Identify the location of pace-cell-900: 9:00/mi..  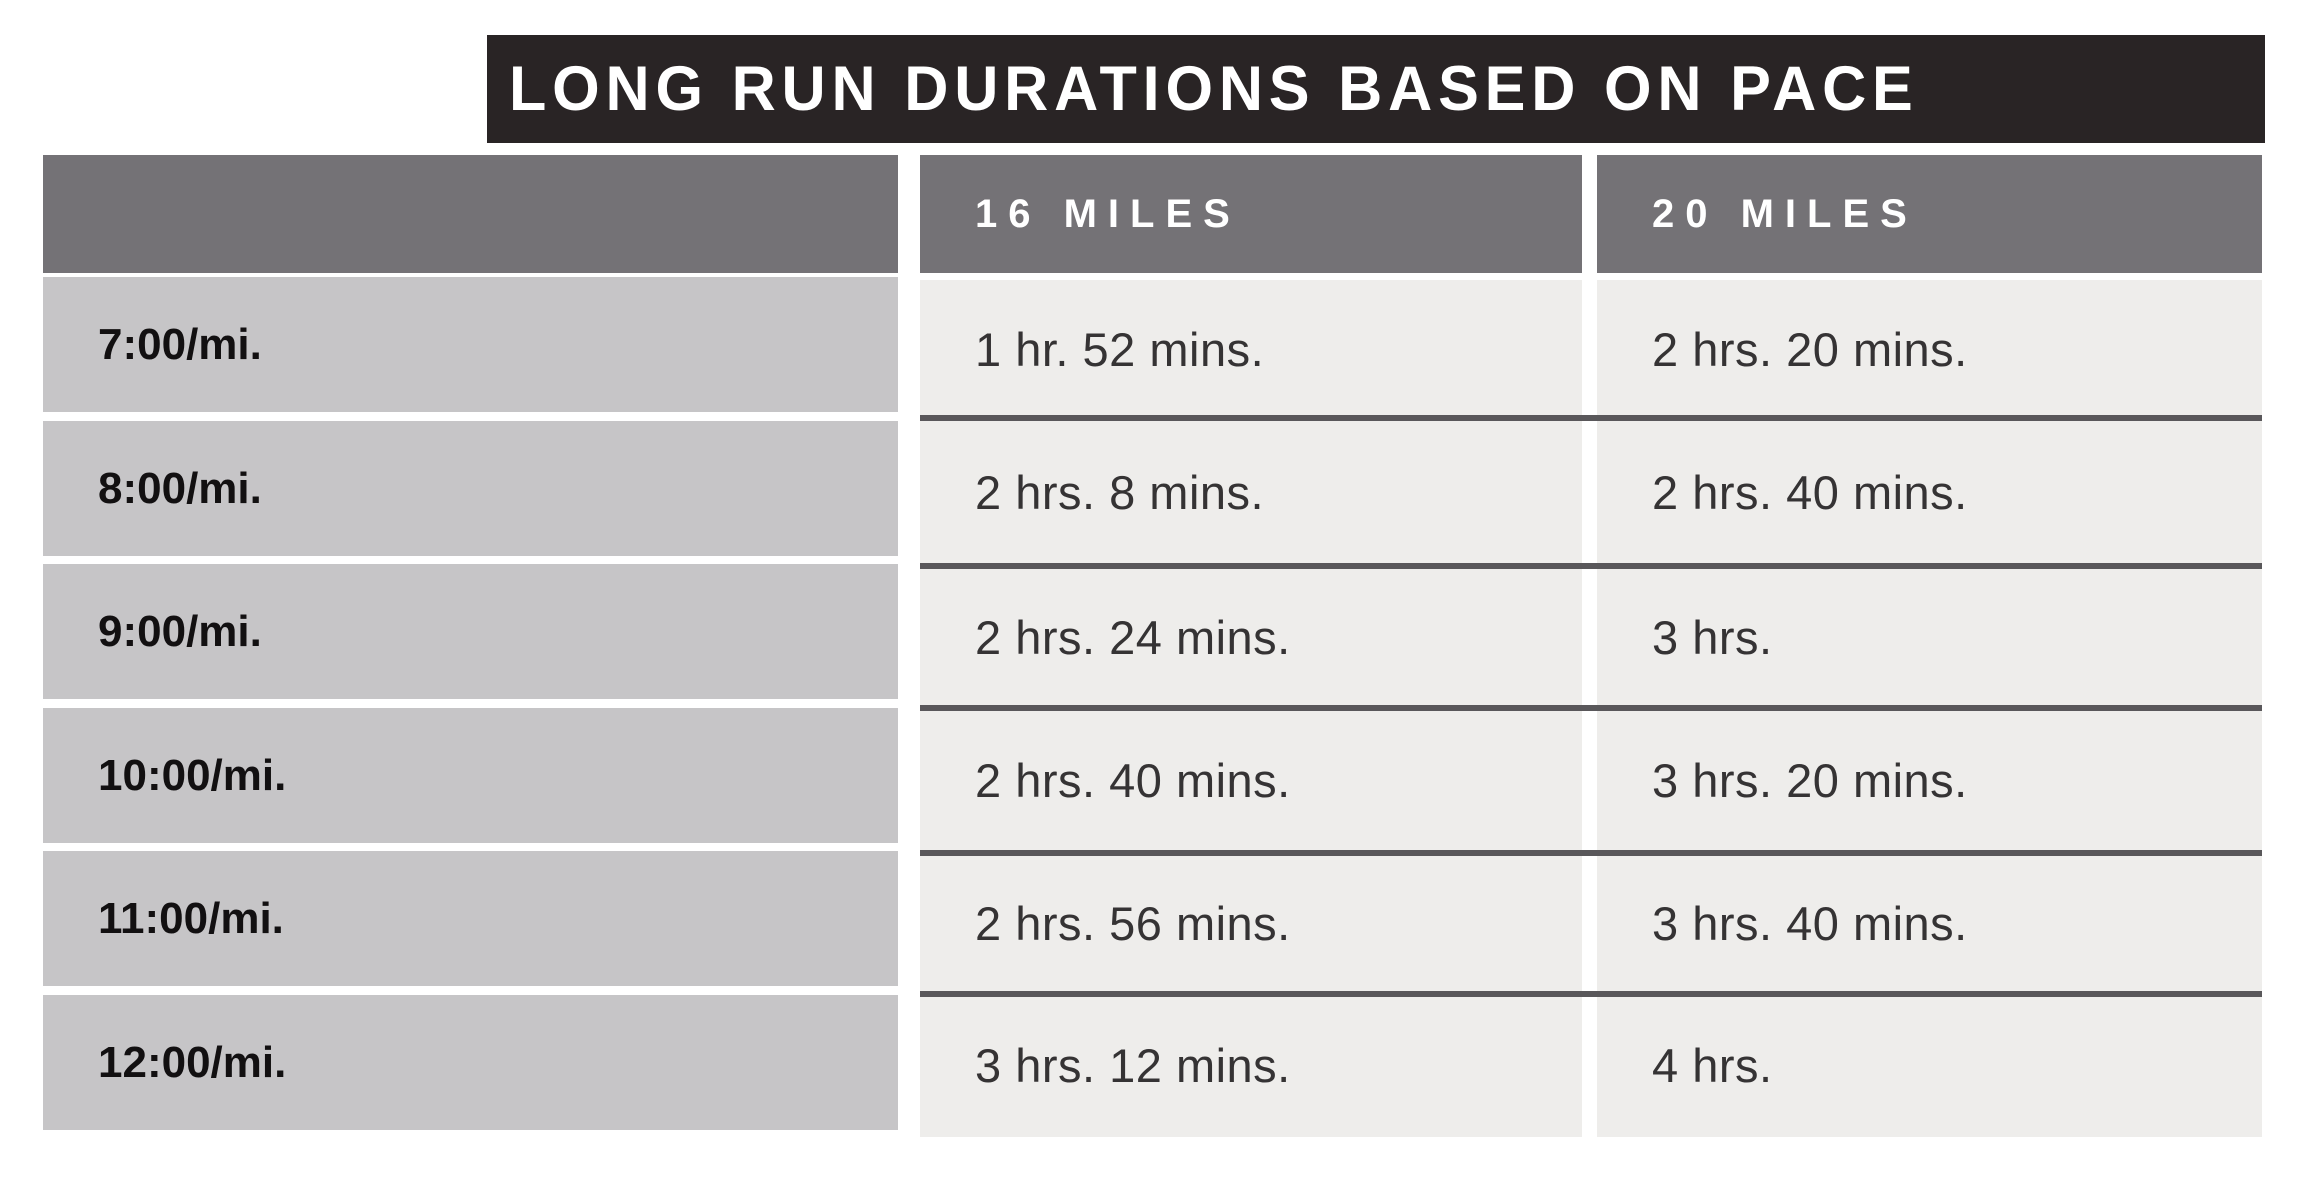
(470, 631).